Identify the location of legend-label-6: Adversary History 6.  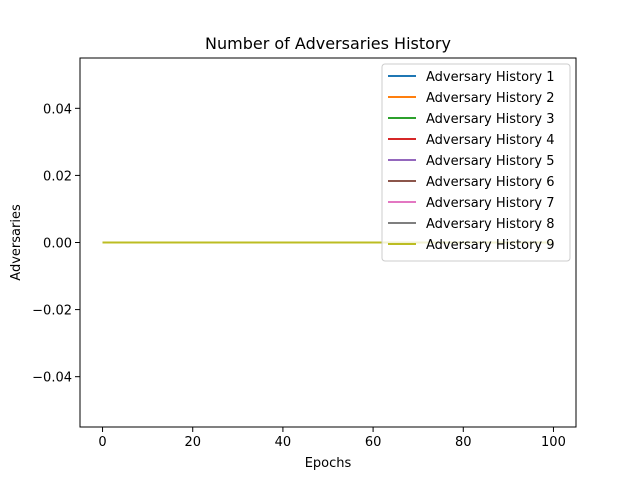
(490, 182).